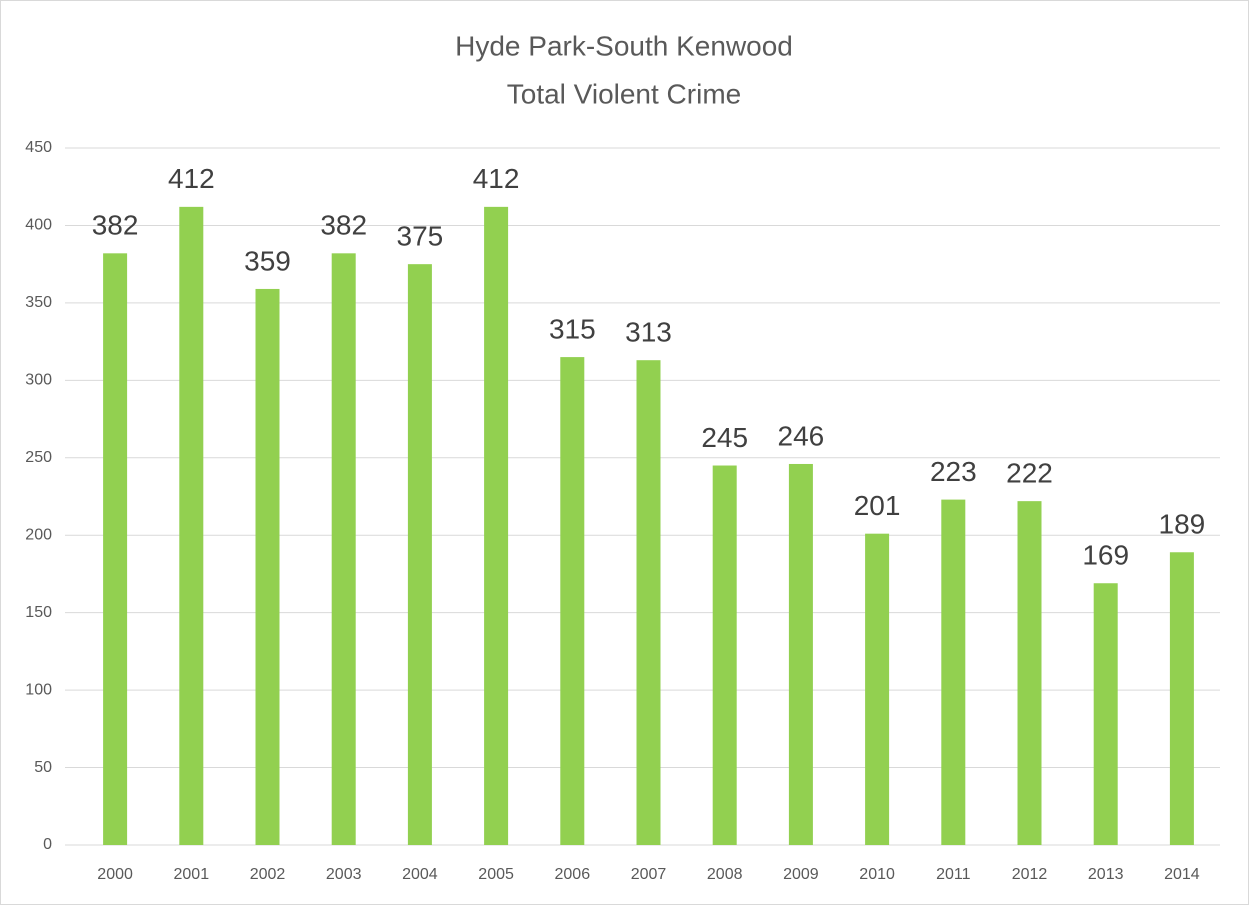 The width and height of the screenshot is (1249, 905). What do you see at coordinates (1106, 874) in the screenshot?
I see `x-tick-label: 2013` at bounding box center [1106, 874].